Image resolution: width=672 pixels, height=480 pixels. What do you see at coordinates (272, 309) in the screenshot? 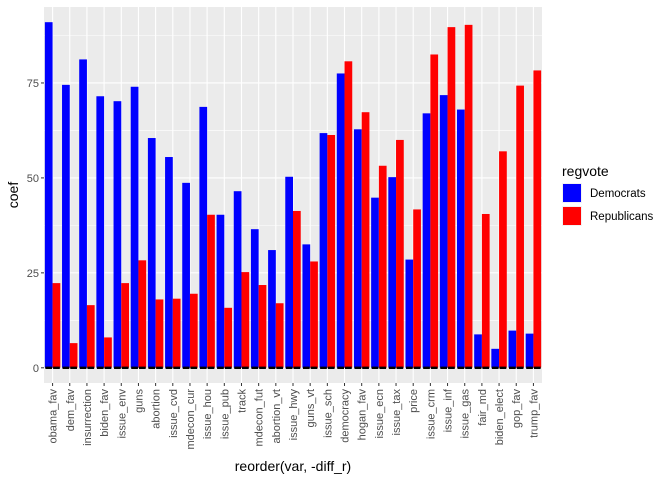
I see `bar-democrats-abortion_vt` at bounding box center [272, 309].